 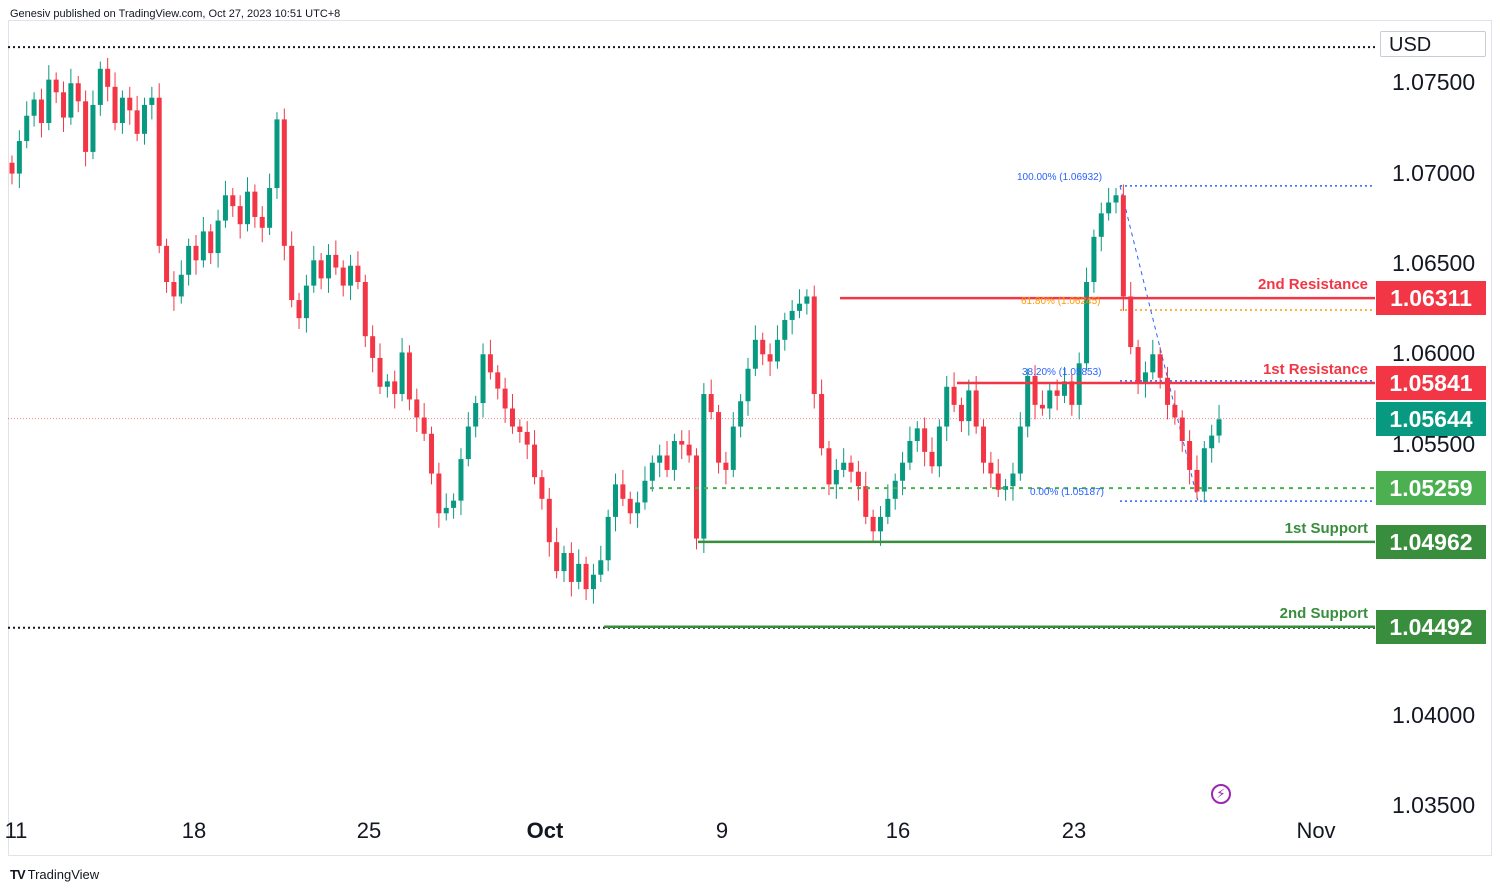 I want to click on price-label-support: 1.04962, so click(x=1431, y=541).